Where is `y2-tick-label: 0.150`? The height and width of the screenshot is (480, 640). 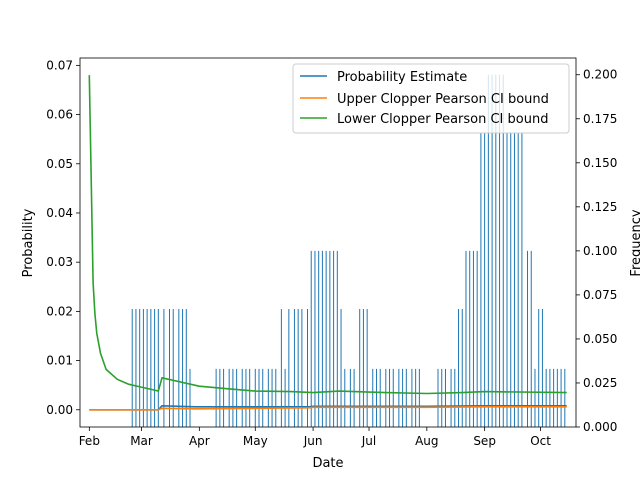
y2-tick-label: 0.150 is located at coordinates (600, 163).